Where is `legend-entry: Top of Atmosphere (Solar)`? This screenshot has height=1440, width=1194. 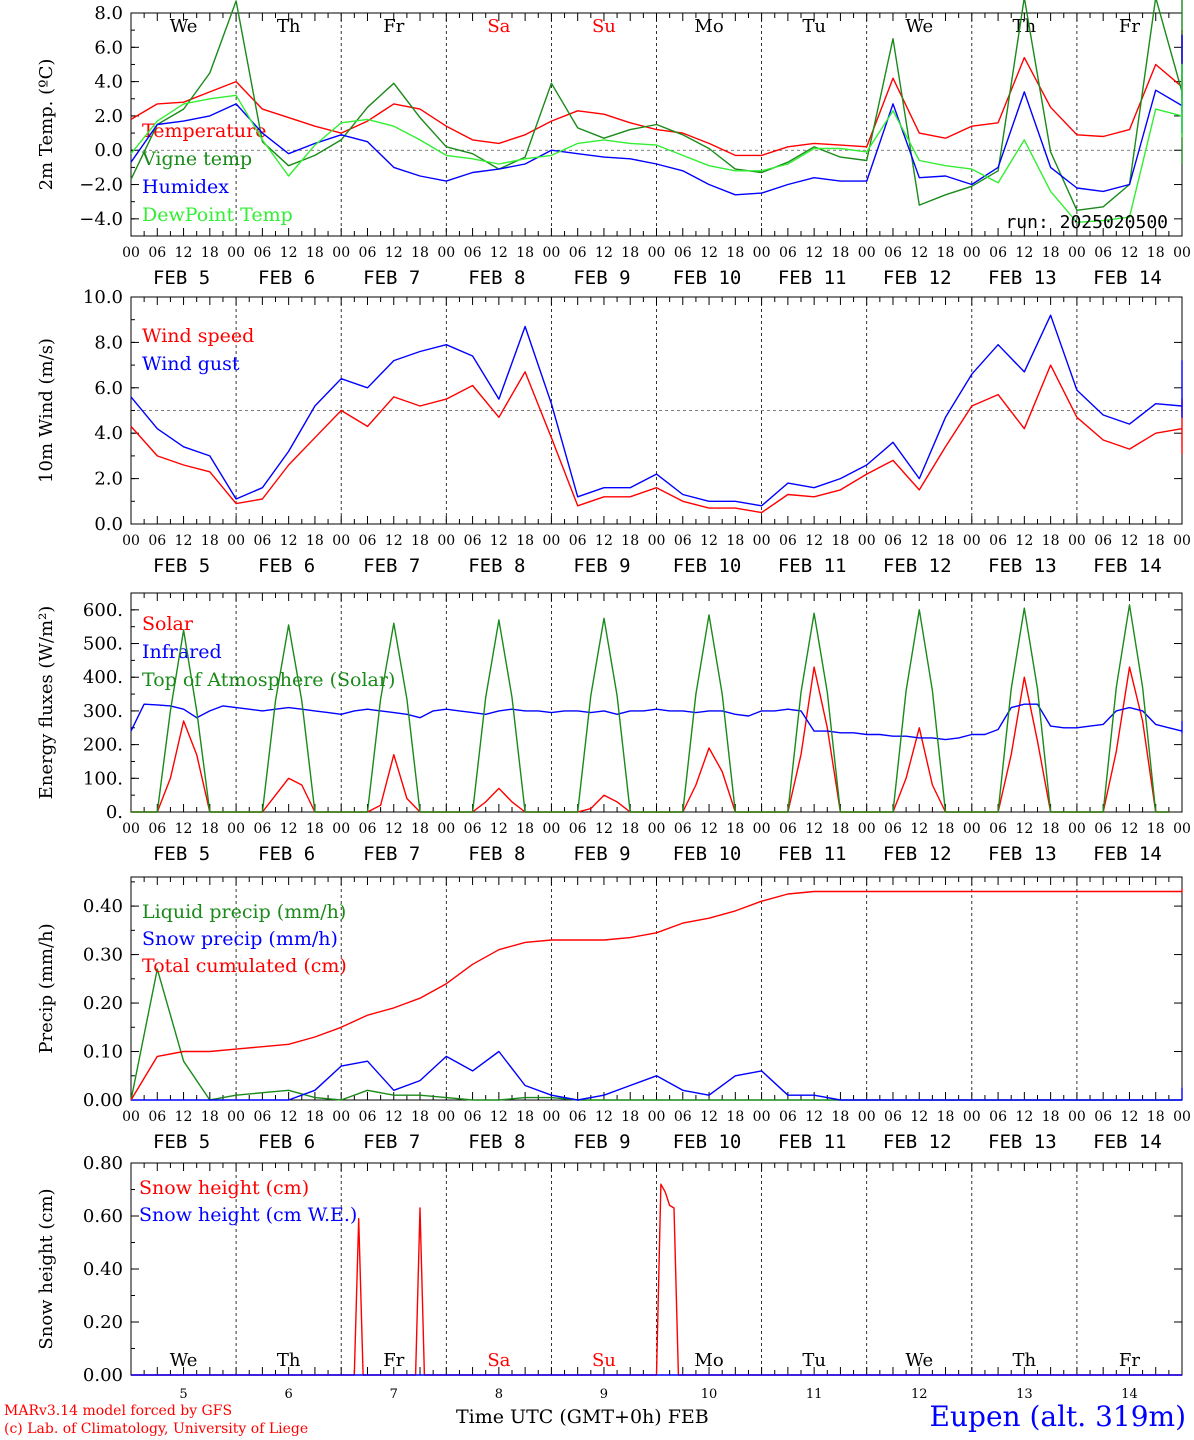 legend-entry: Top of Atmosphere (Solar) is located at coordinates (268, 680).